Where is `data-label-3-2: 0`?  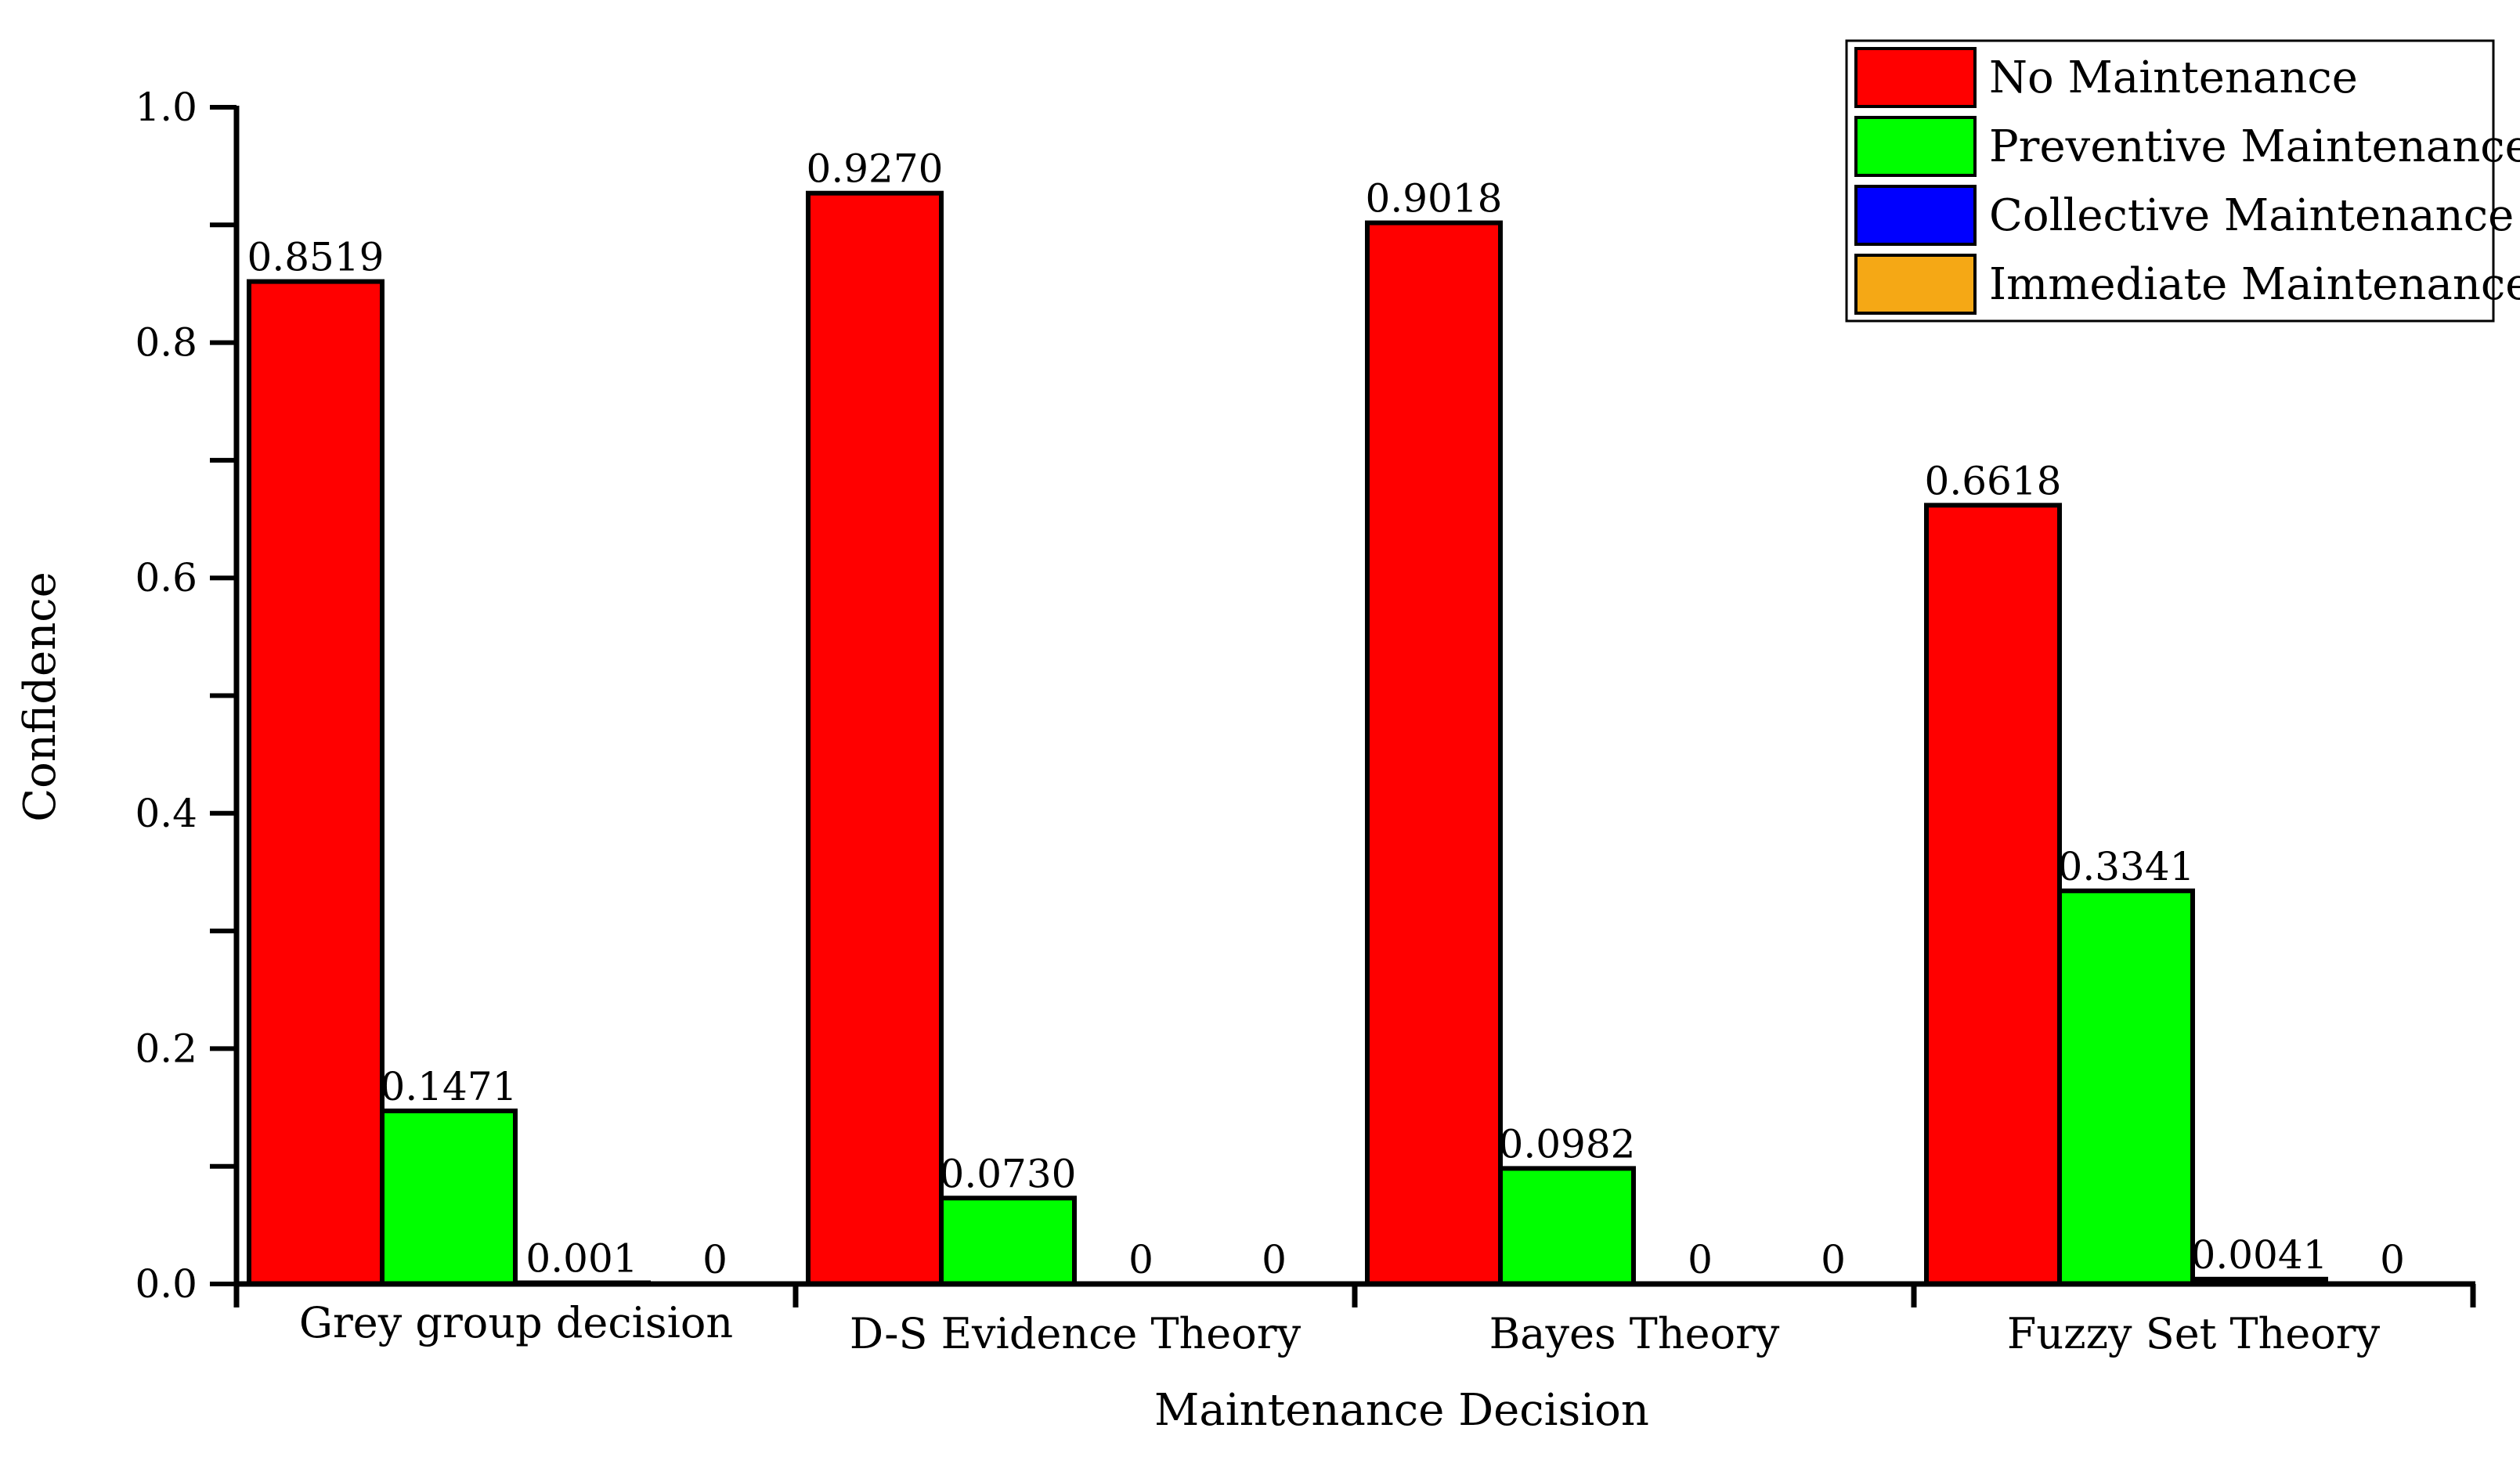
data-label-3-2: 0 is located at coordinates (1140, 1259).